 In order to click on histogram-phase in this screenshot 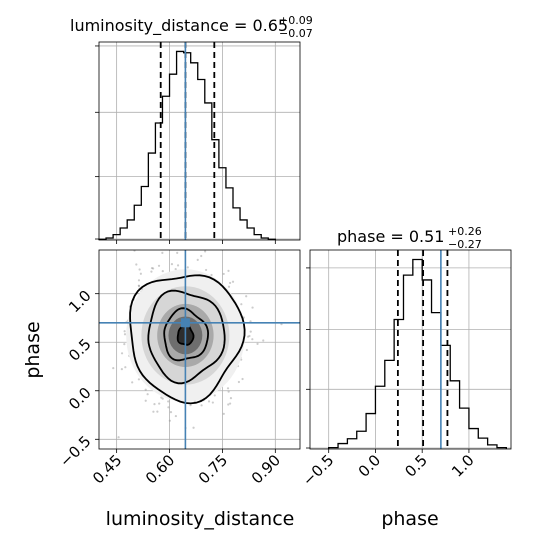, I will do `click(417, 353)`.